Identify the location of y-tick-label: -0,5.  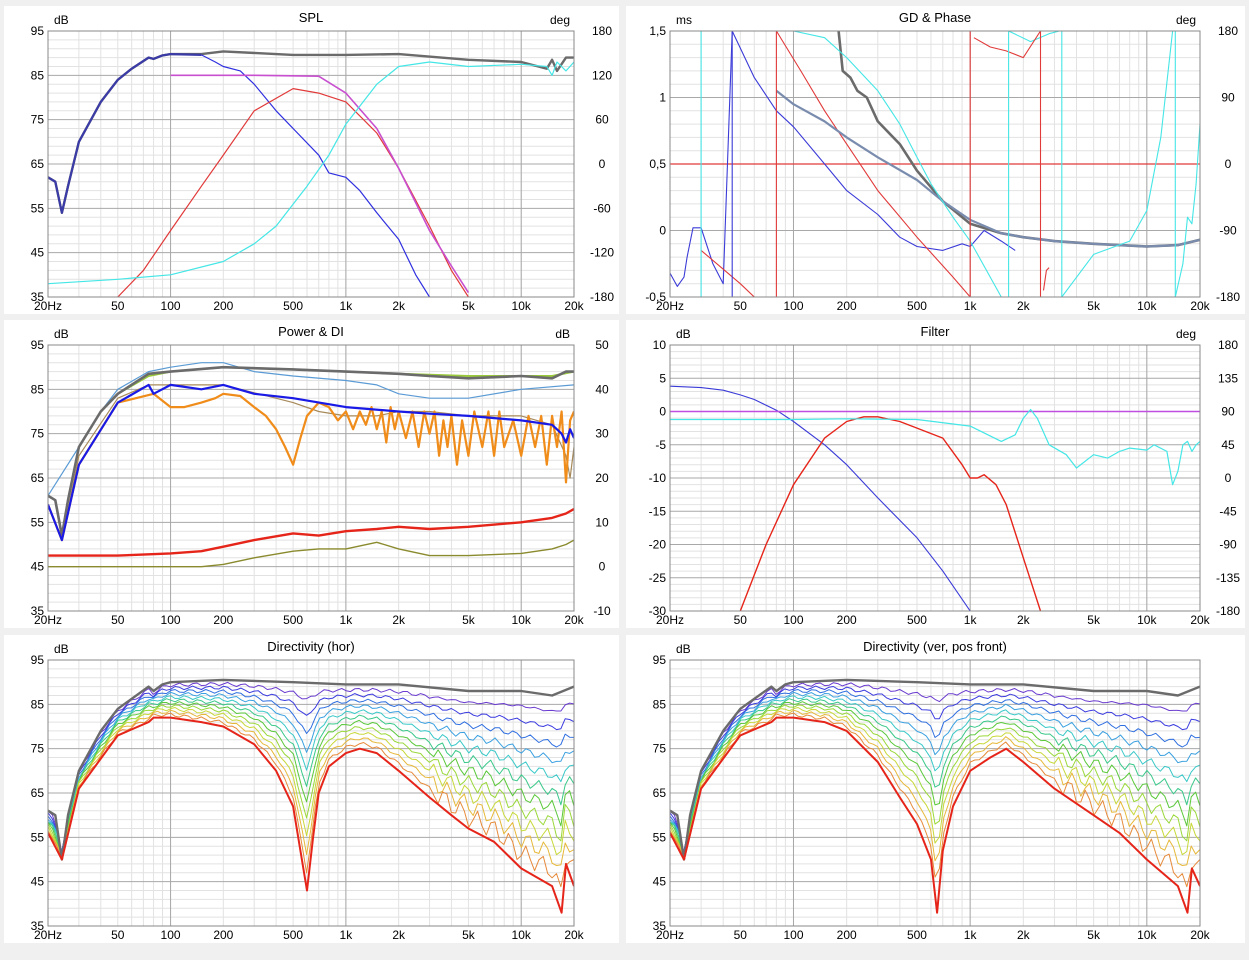
(655, 297).